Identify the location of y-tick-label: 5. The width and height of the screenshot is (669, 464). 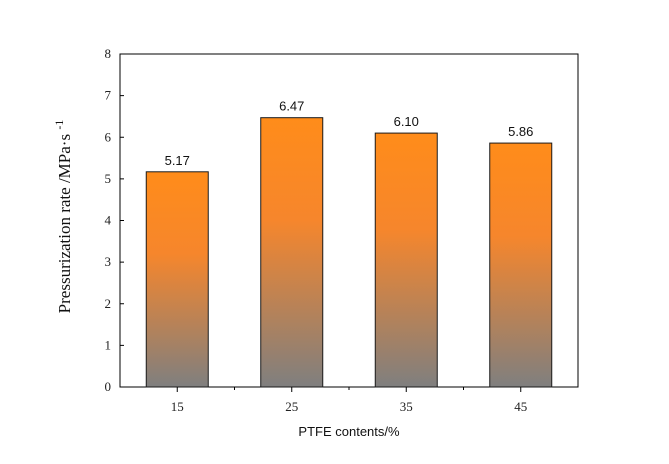
(108, 178).